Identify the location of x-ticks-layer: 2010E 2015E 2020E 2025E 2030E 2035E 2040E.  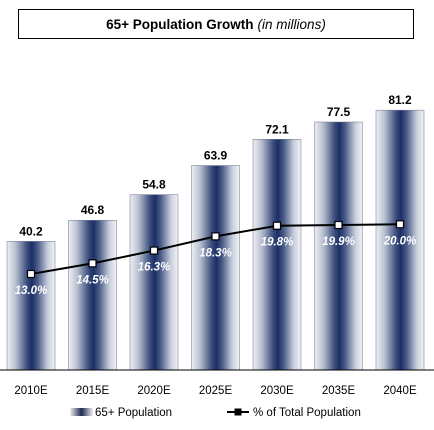
(215, 391).